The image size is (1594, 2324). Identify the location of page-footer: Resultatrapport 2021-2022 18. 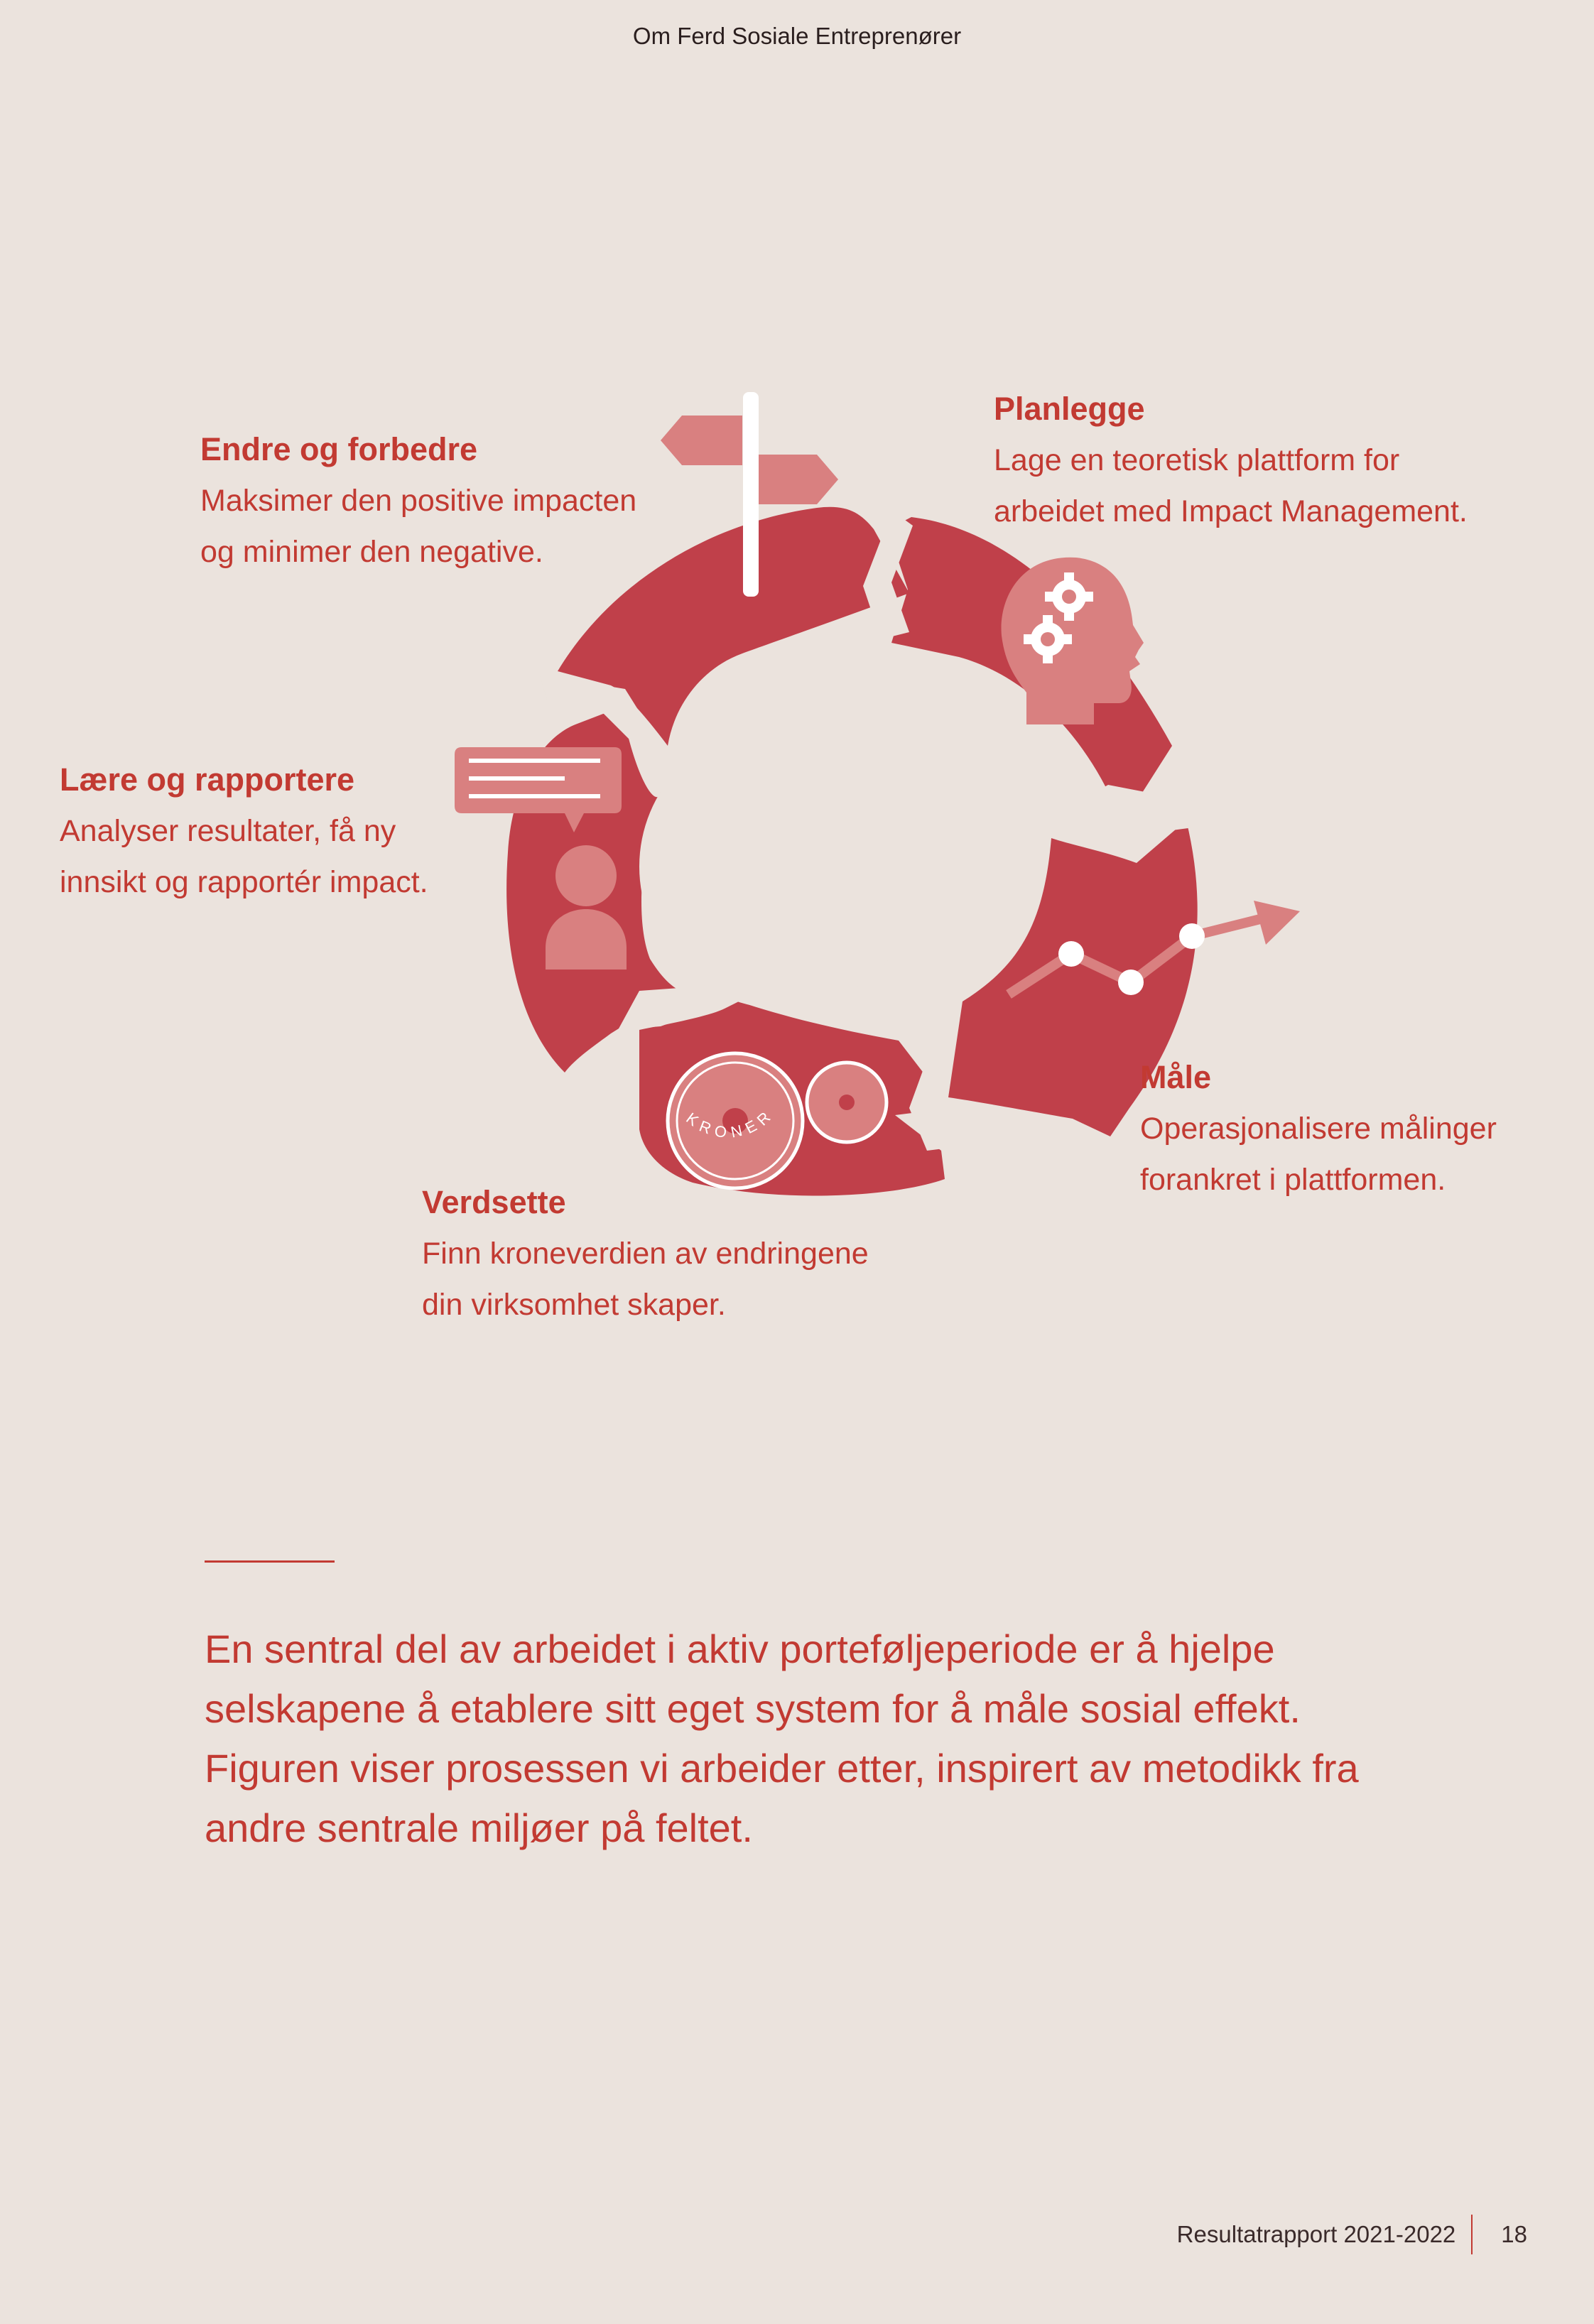
(1352, 2234).